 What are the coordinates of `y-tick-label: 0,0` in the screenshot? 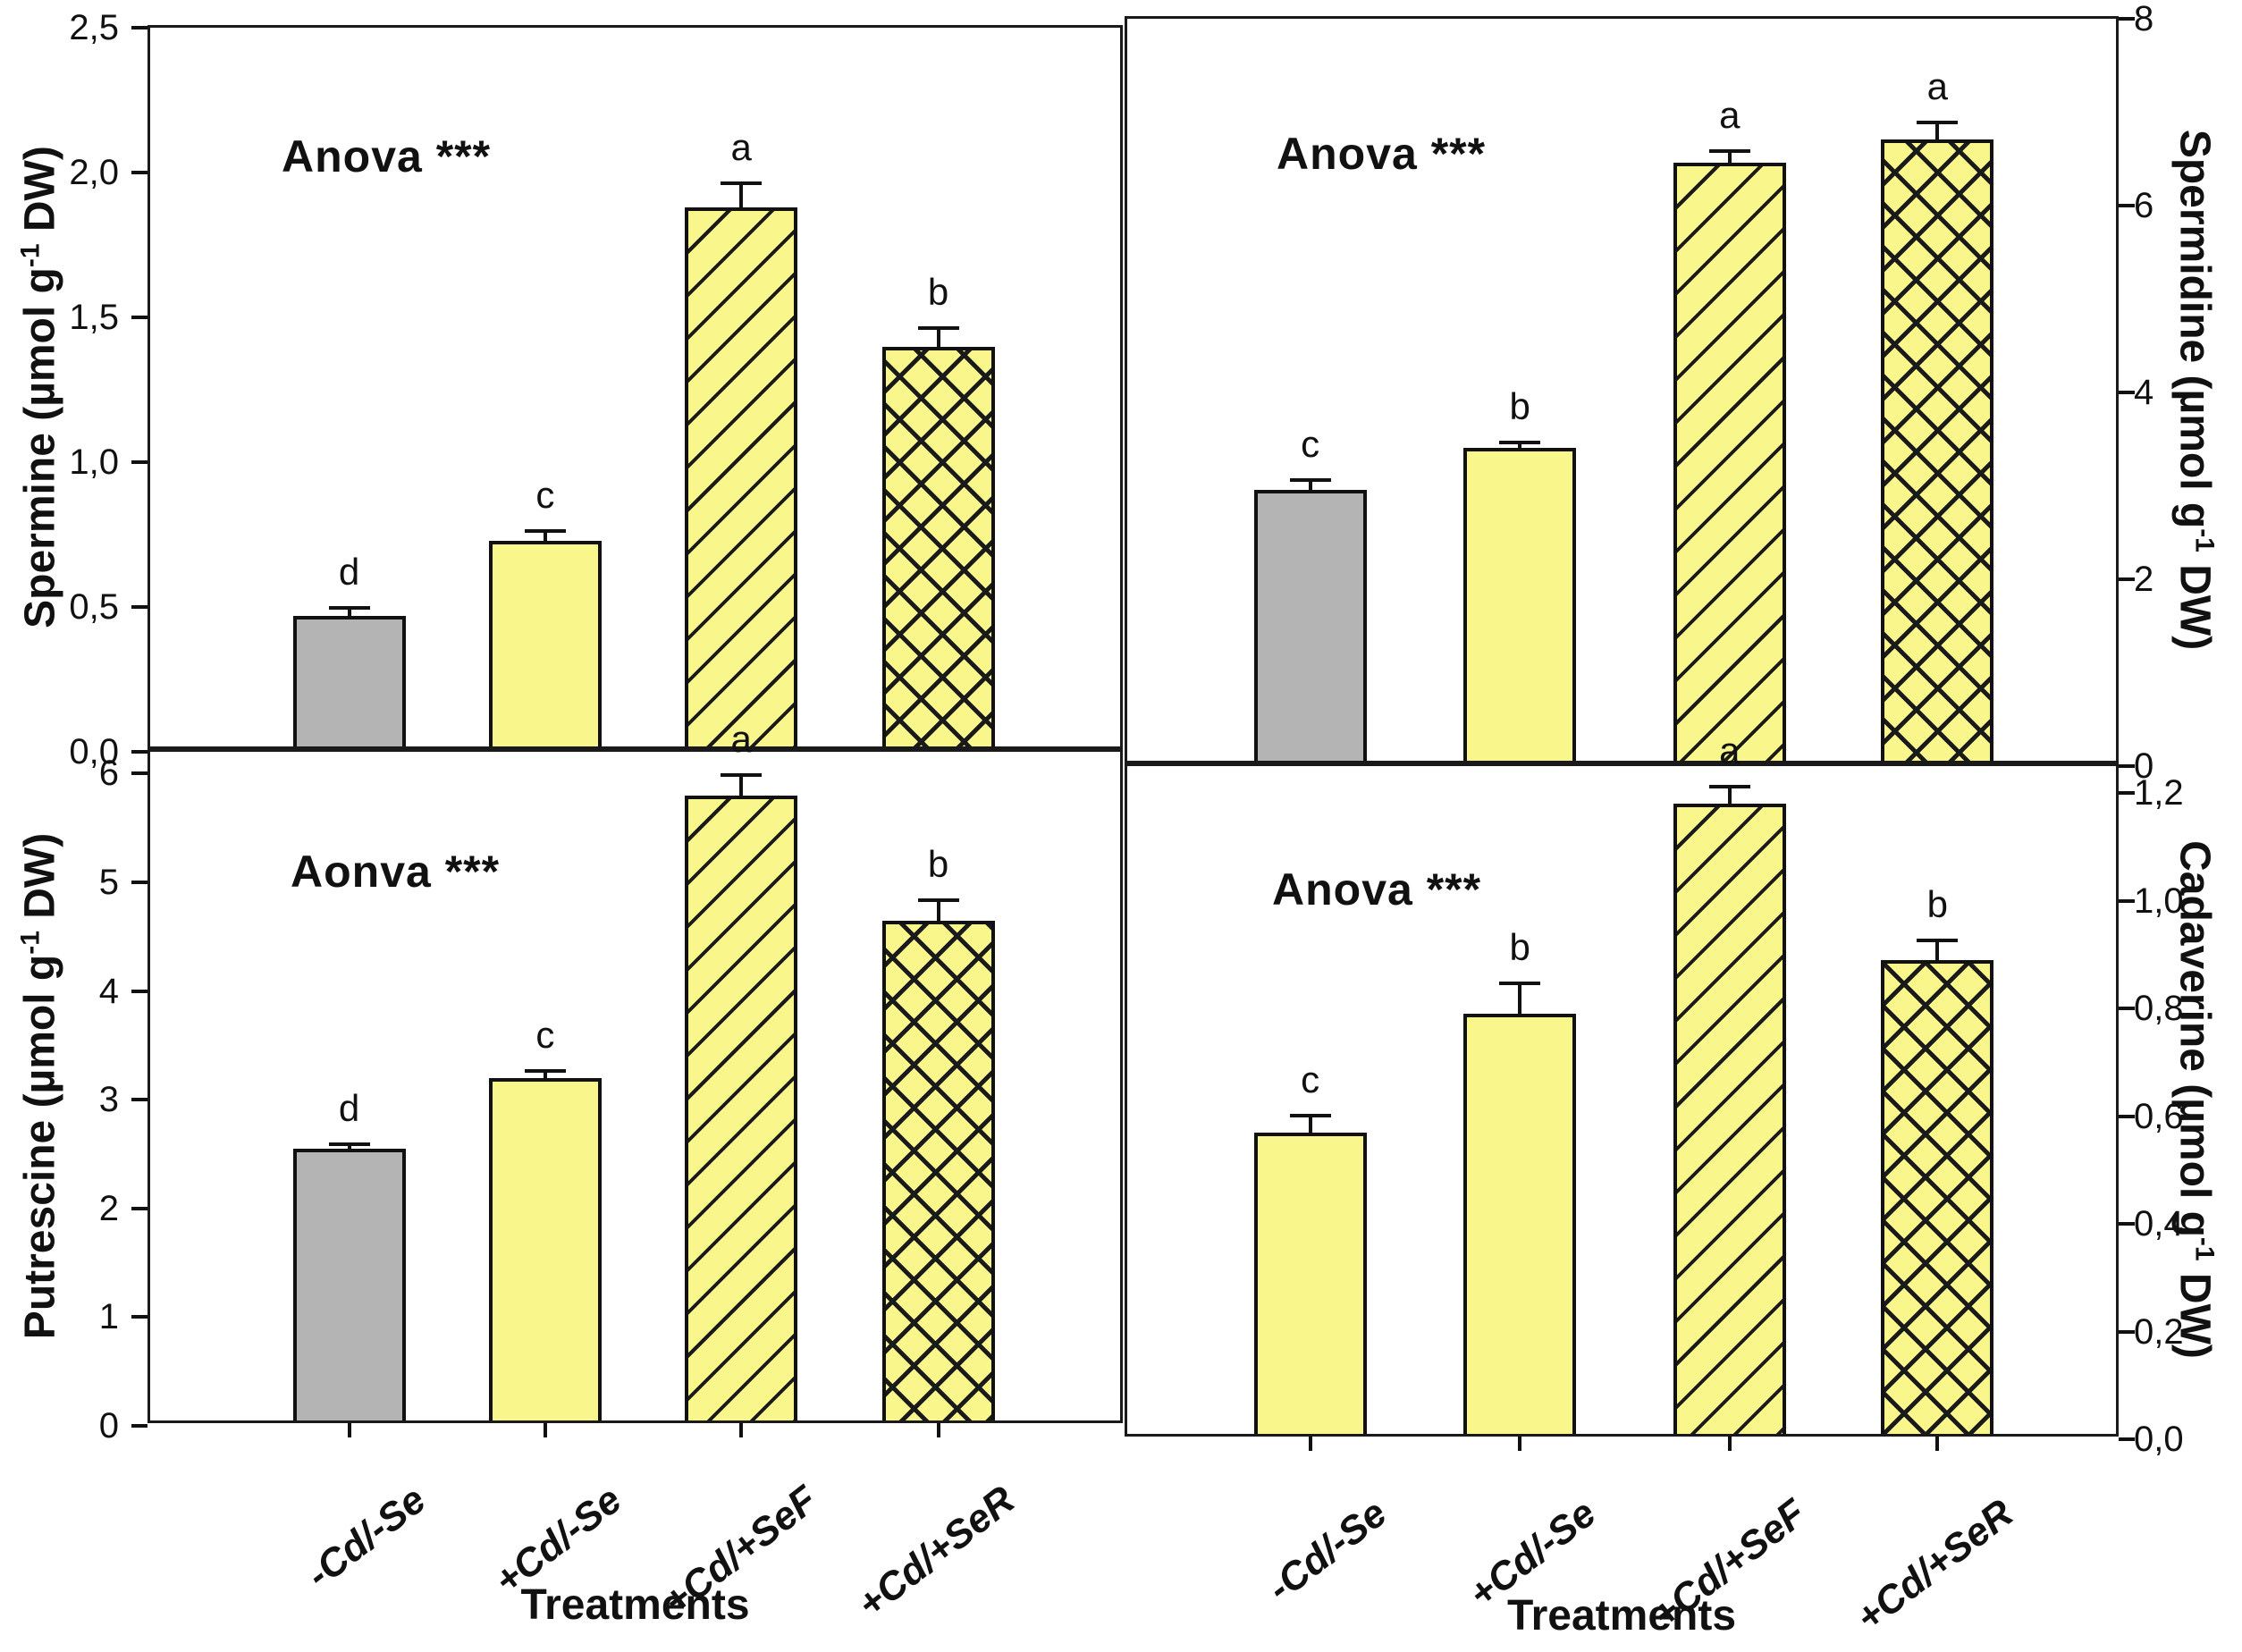 It's located at (2159, 1439).